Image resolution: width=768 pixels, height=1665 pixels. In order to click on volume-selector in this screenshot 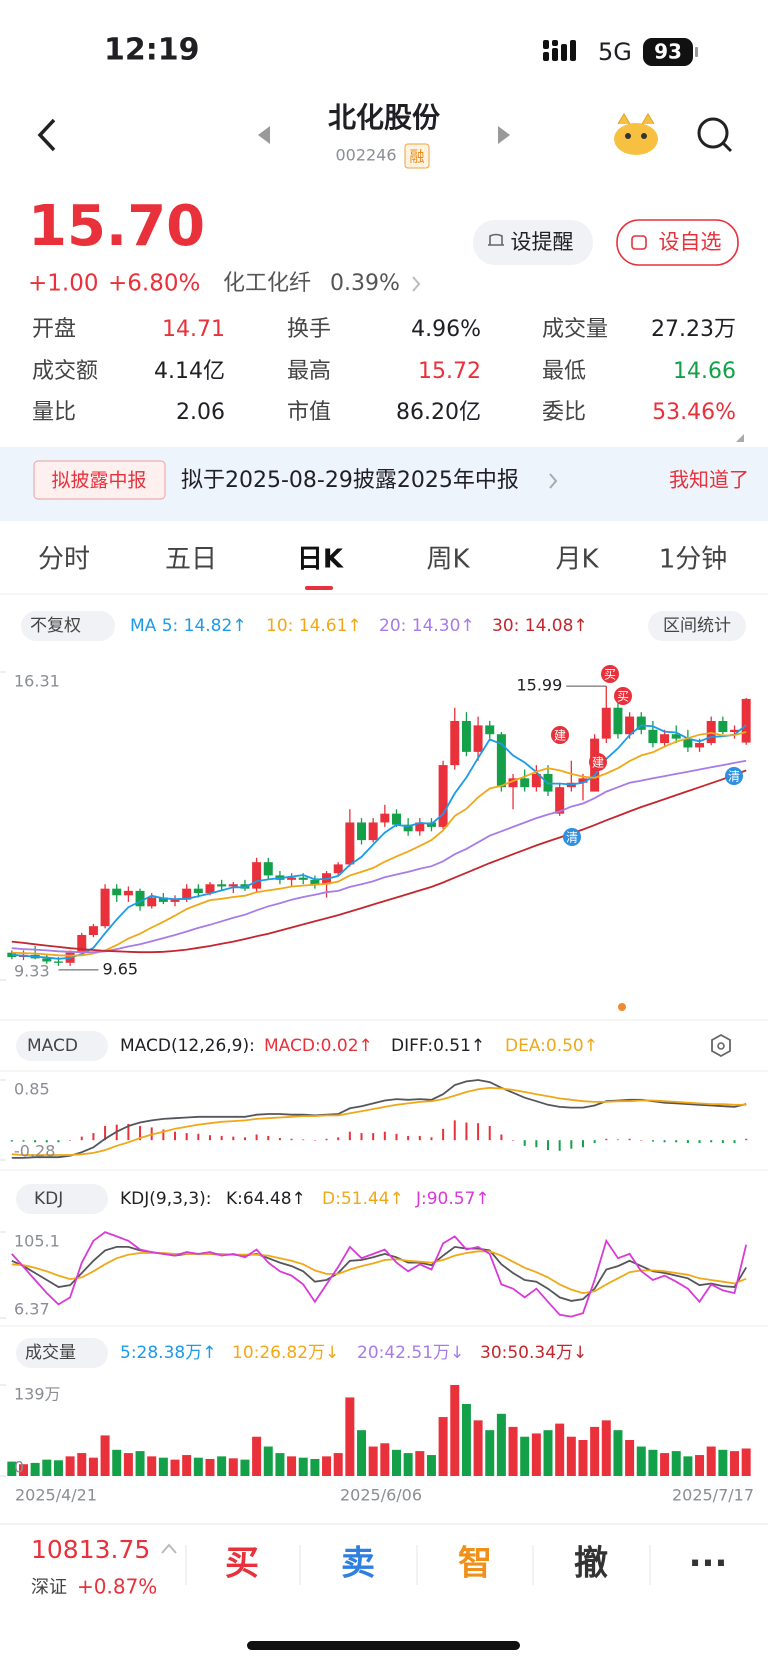, I will do `click(62, 1353)`.